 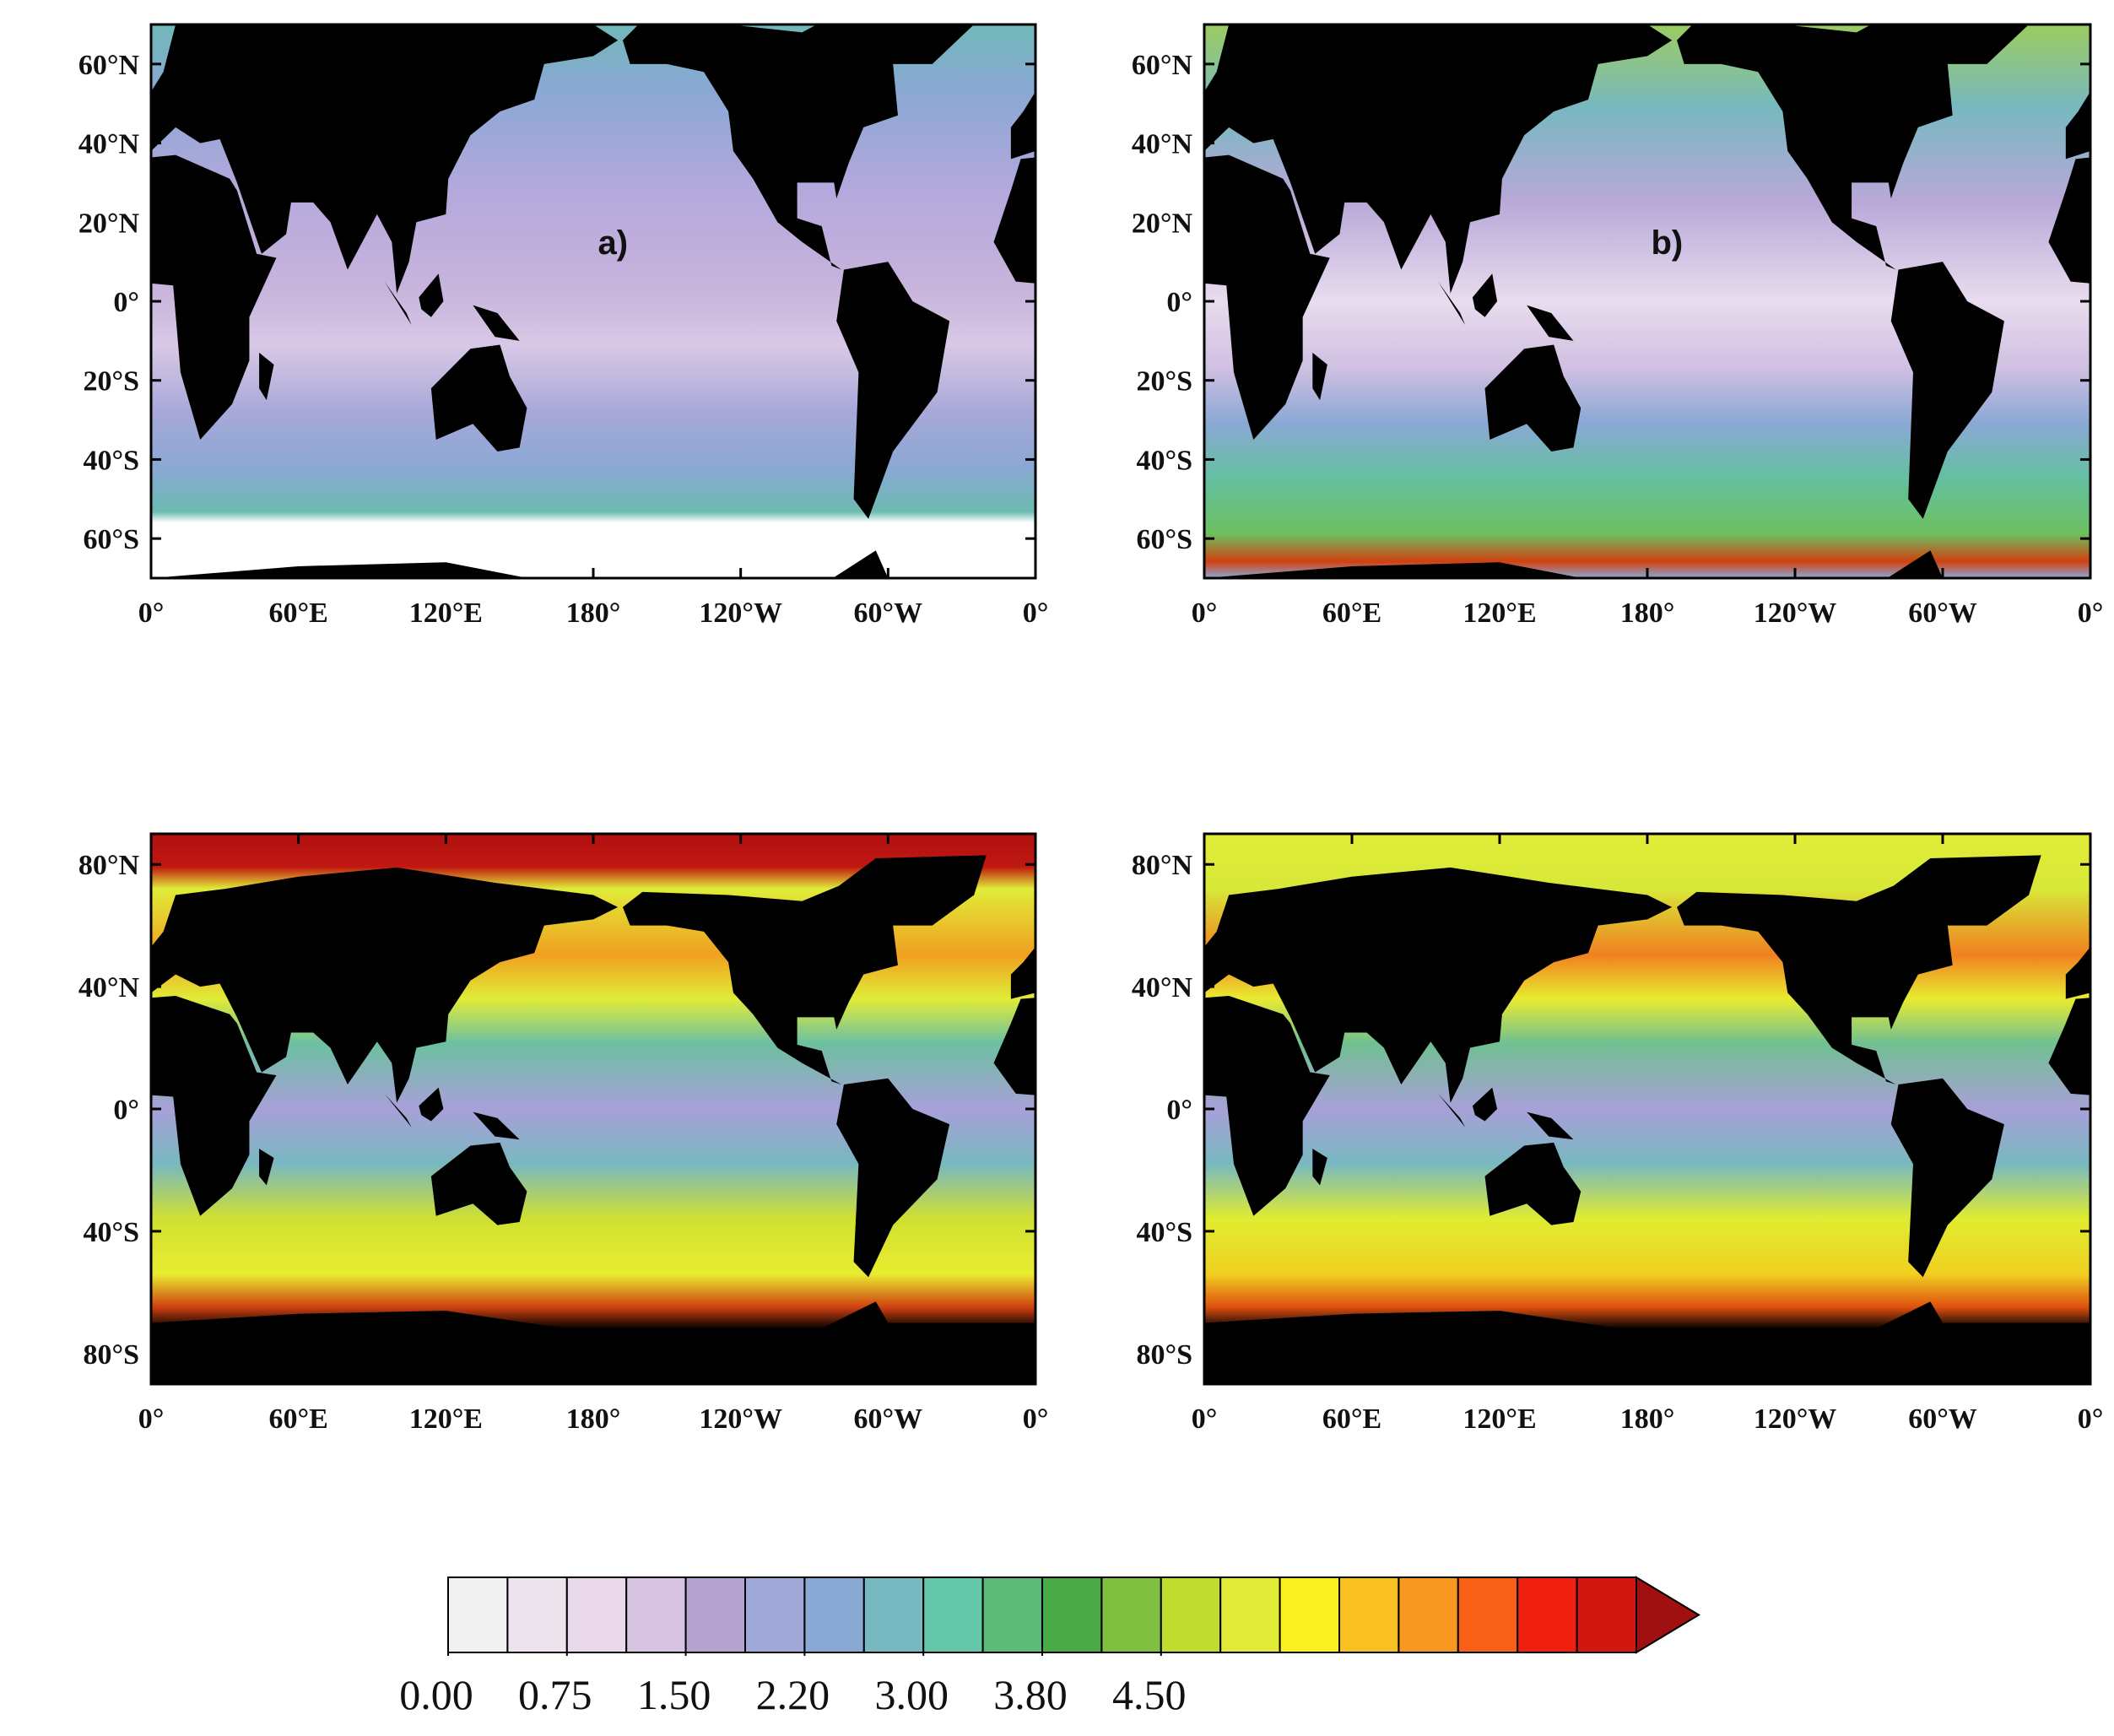 What do you see at coordinates (1667, 243) in the screenshot?
I see `panel-label: b)` at bounding box center [1667, 243].